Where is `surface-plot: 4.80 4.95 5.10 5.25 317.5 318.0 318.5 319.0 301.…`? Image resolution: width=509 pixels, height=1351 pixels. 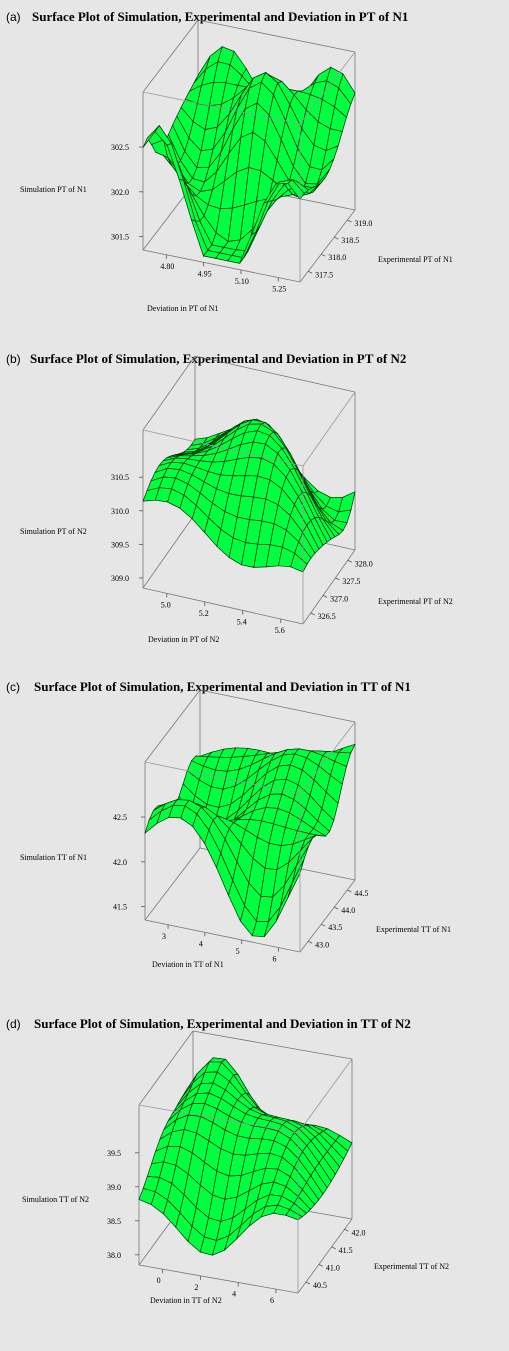 surface-plot: 4.80 4.95 5.10 5.25 317.5 318.0 318.5 319.0 301.… is located at coordinates (282, 166).